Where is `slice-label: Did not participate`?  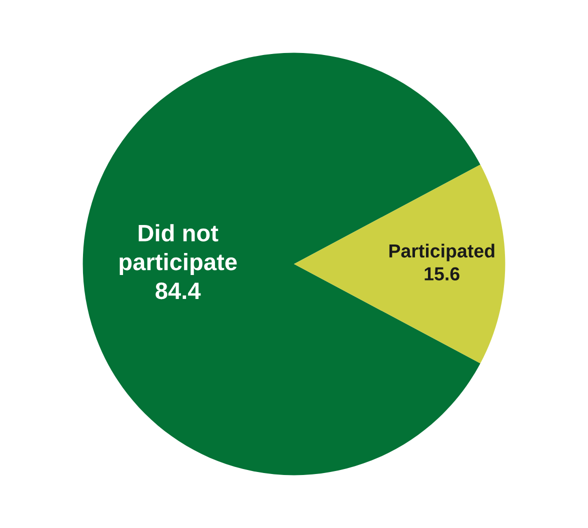
slice-label: Did not participate is located at coordinates (178, 250).